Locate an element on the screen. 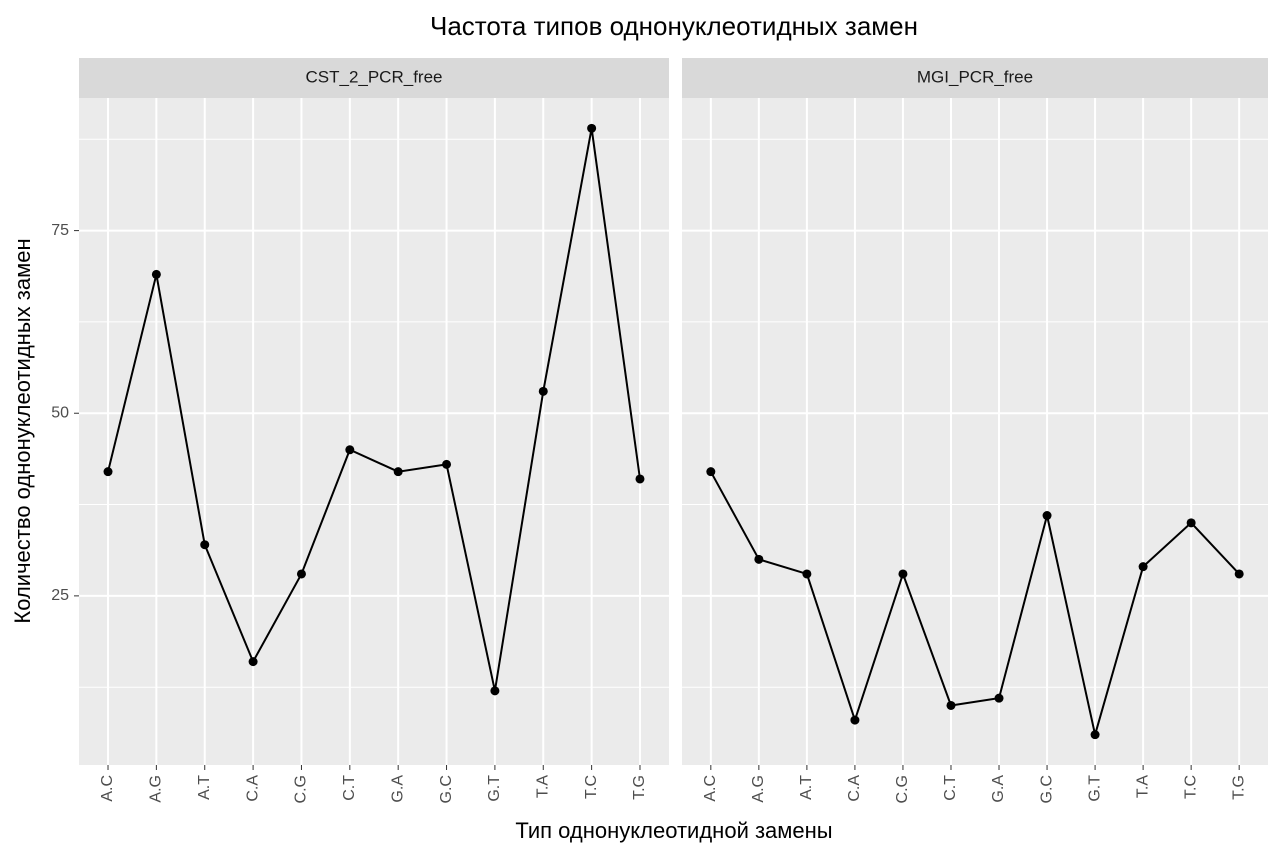 This screenshot has height=848, width=1269. x-axis-label: Тип однонуклеотидной замены is located at coordinates (673, 830).